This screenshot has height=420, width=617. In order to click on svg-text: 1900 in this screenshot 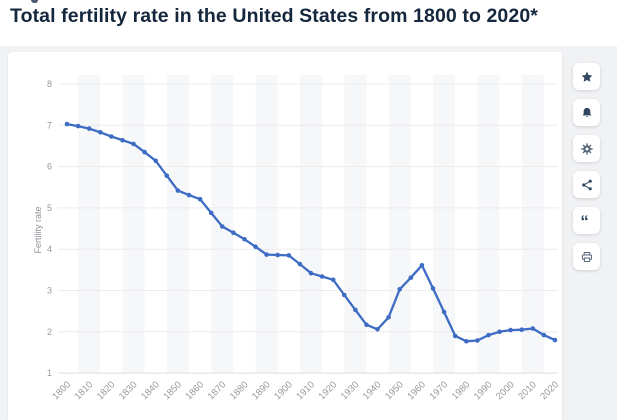, I will do `click(283, 390)`.